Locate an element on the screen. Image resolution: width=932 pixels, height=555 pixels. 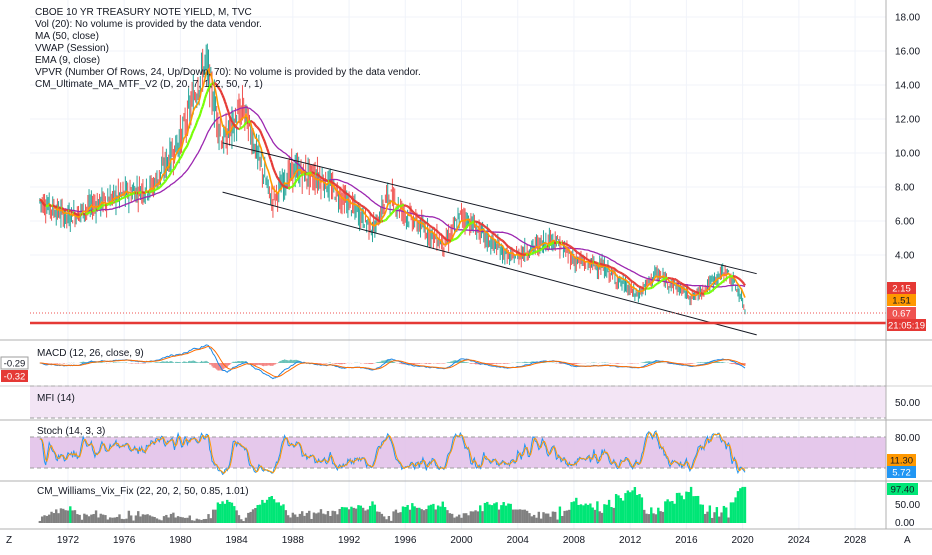
price-tick-label: 6.00 is located at coordinates (905, 222).